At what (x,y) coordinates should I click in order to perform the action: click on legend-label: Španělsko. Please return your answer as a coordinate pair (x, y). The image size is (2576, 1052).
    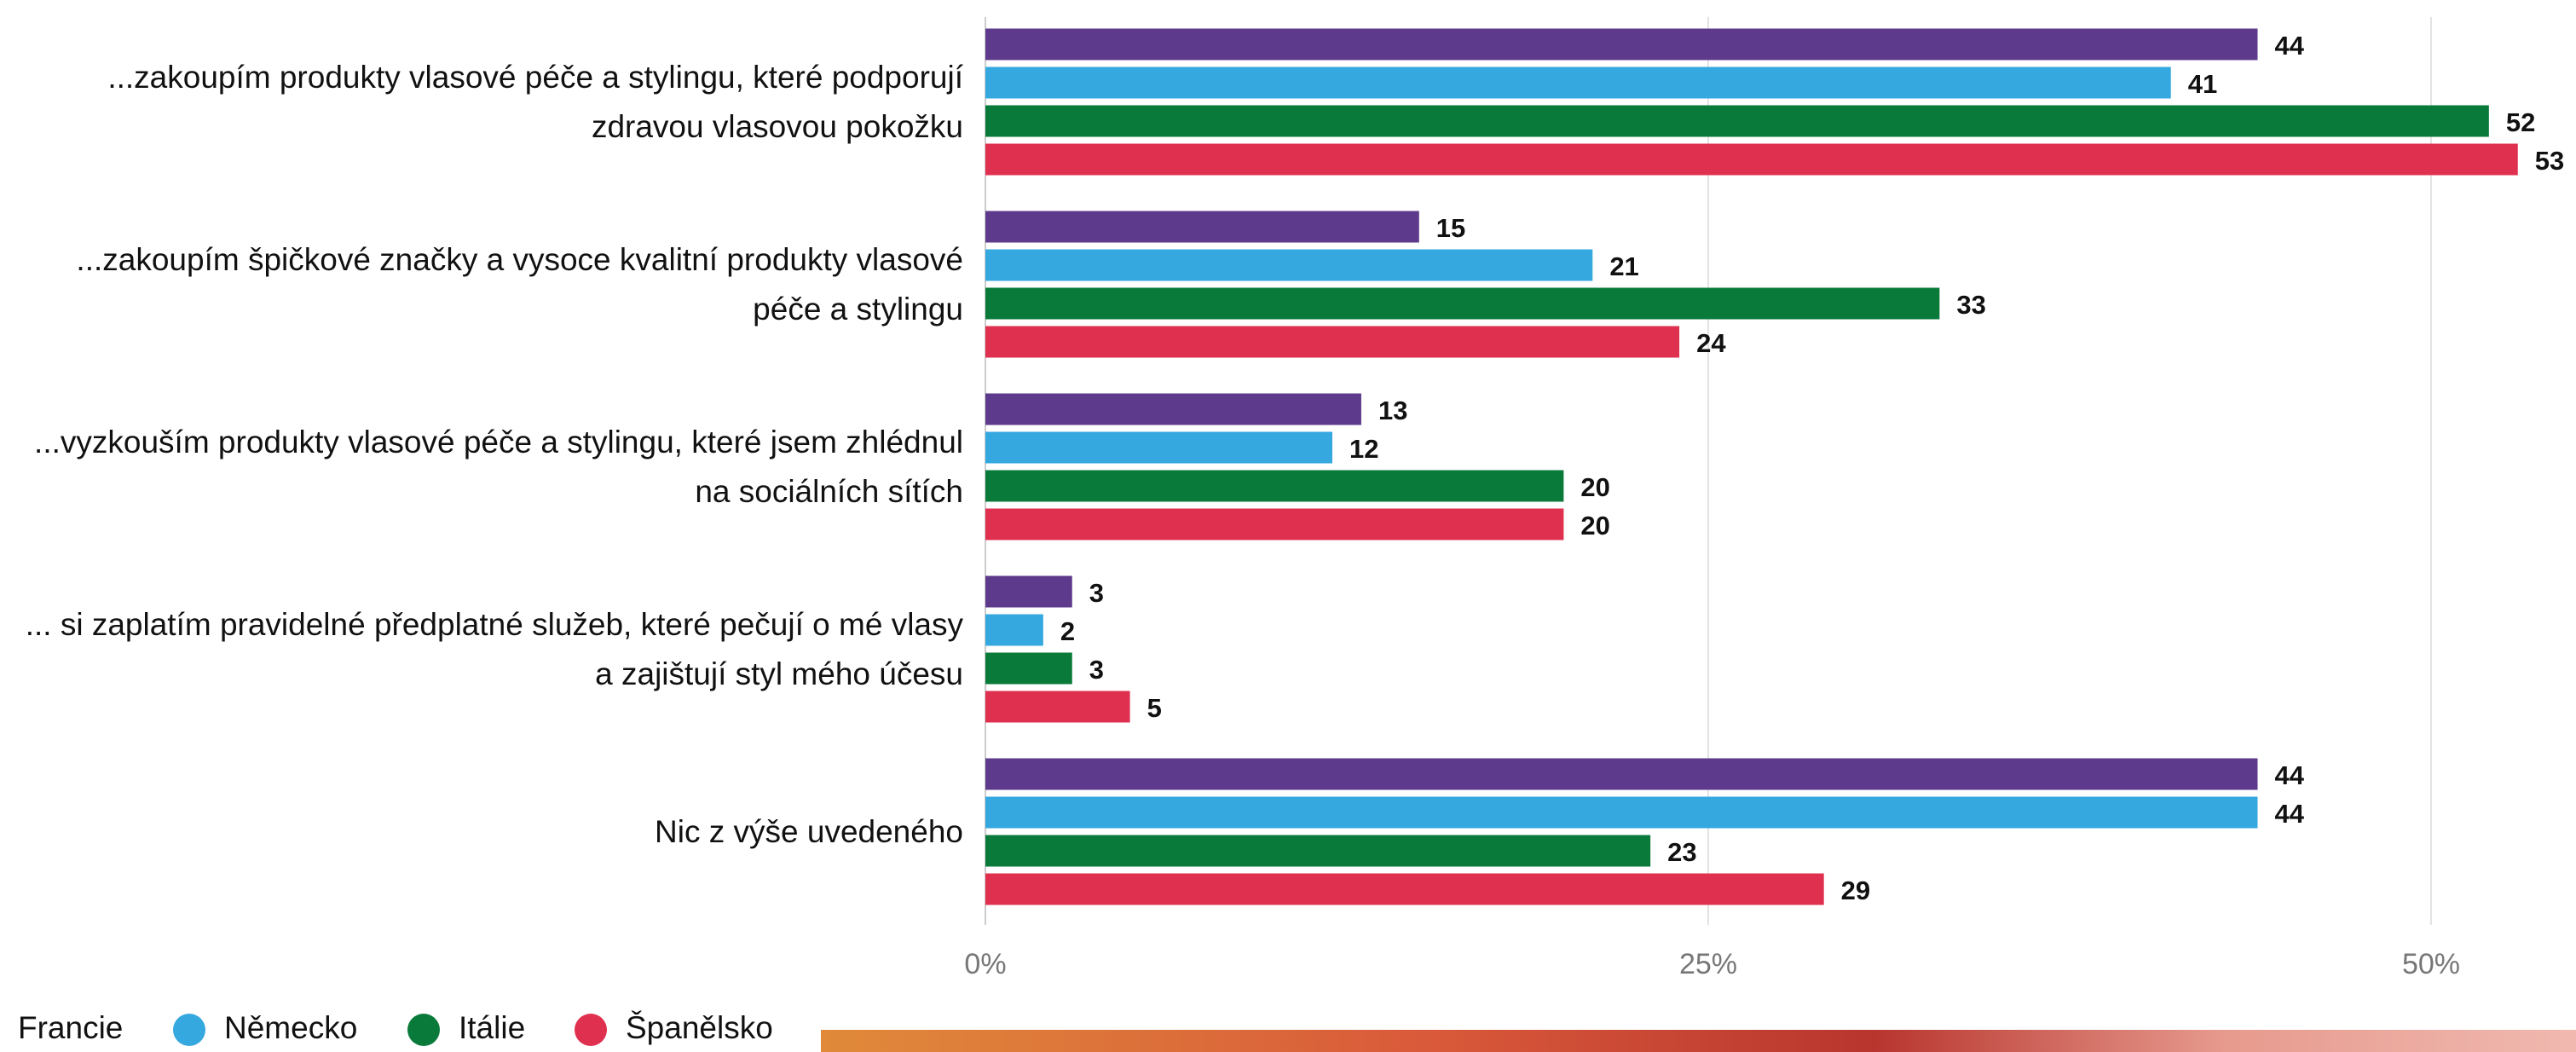
    Looking at the image, I should click on (699, 1028).